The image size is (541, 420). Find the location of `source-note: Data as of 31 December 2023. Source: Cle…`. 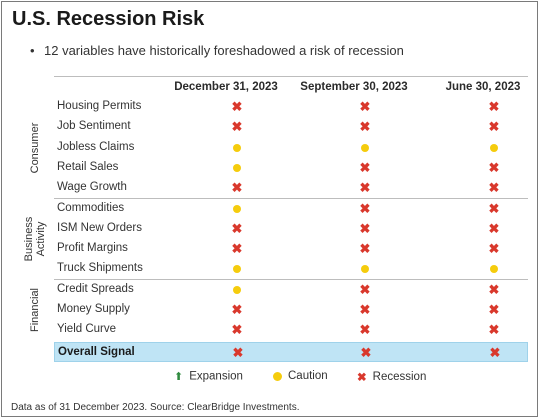

source-note: Data as of 31 December 2023. Source: Cle… is located at coordinates (155, 407).